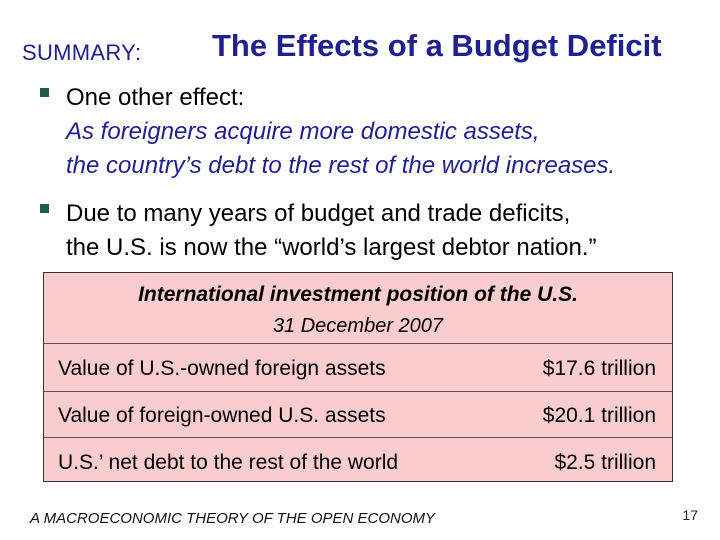 The width and height of the screenshot is (720, 540). I want to click on title-lead: SUMMARY:, so click(82, 52).